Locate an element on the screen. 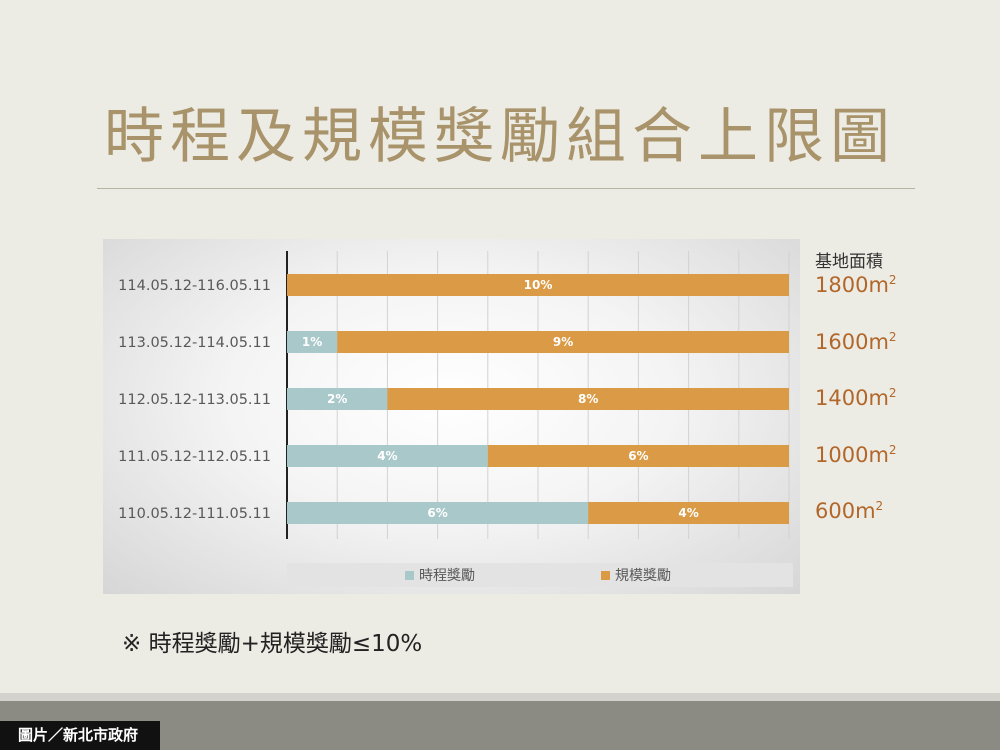 The height and width of the screenshot is (750, 1000). data-label: 1% is located at coordinates (312, 342).